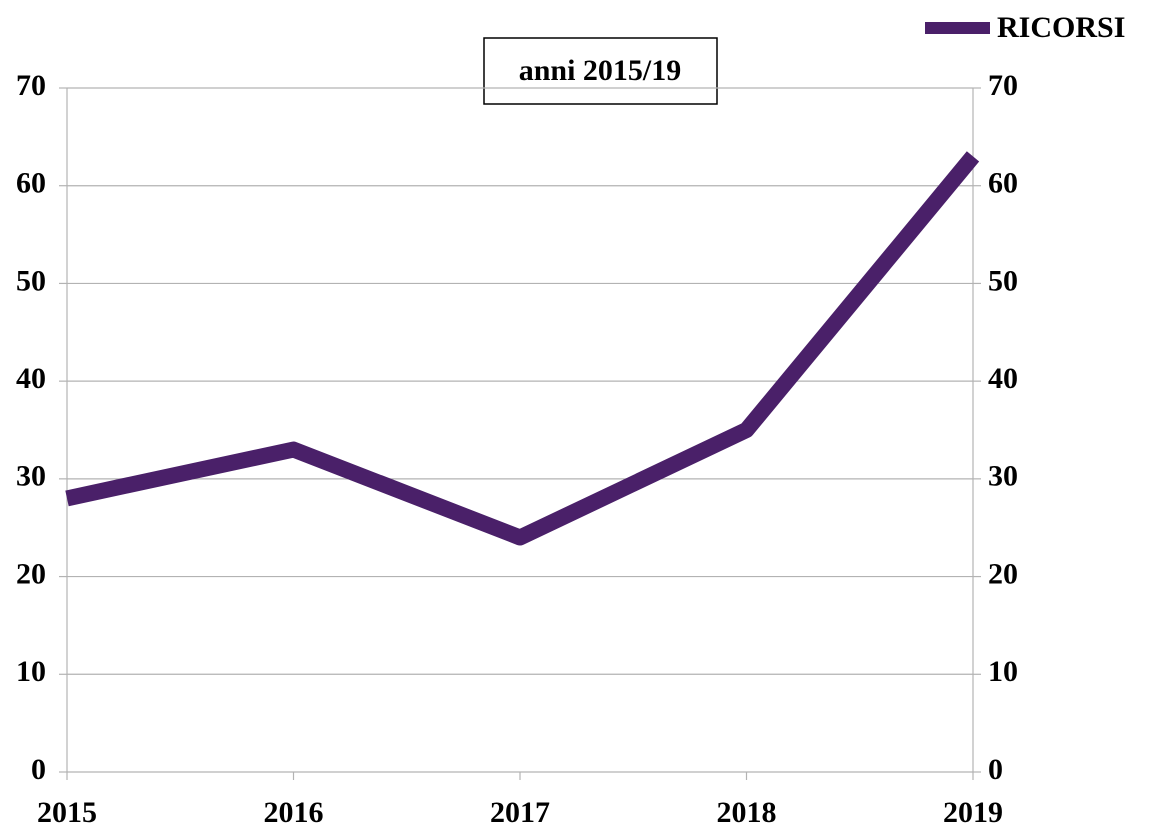 The width and height of the screenshot is (1157, 832). What do you see at coordinates (1003, 378) in the screenshot?
I see `y2-tick-label: 40` at bounding box center [1003, 378].